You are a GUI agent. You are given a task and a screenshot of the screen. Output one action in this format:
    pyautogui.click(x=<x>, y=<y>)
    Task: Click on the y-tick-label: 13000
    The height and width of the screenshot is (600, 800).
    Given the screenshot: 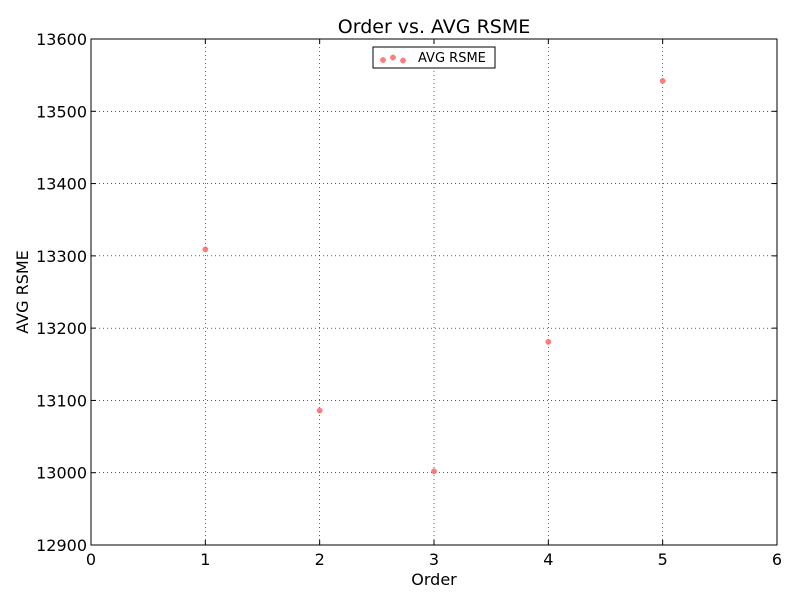 What is the action you would take?
    pyautogui.click(x=61, y=473)
    